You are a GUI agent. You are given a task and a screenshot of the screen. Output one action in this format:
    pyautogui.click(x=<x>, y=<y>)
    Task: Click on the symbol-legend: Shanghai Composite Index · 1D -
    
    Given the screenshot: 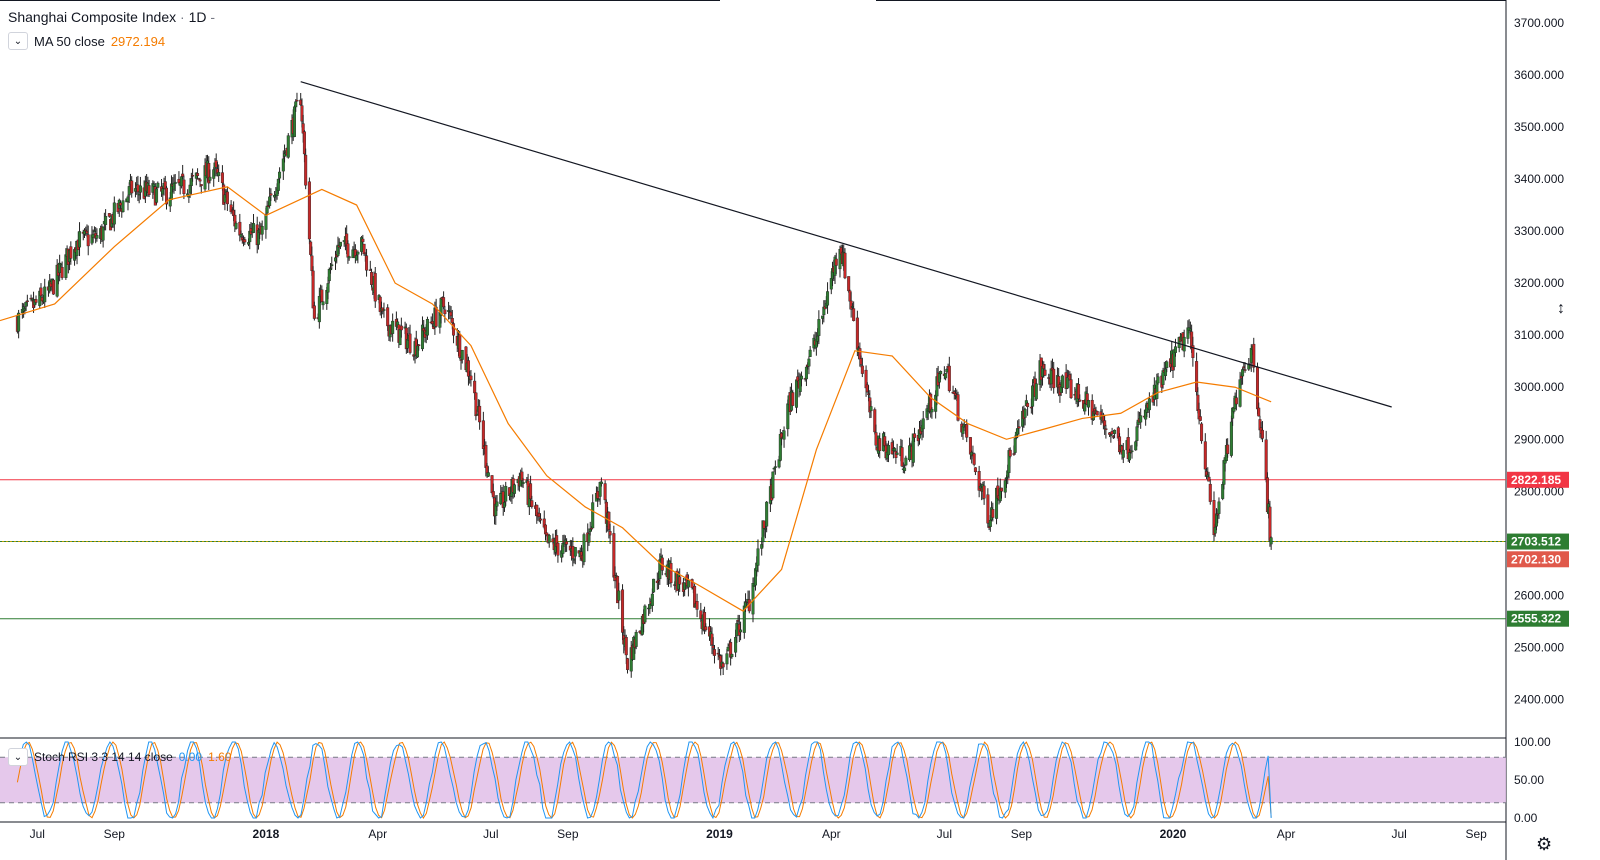 What is the action you would take?
    pyautogui.click(x=111, y=17)
    